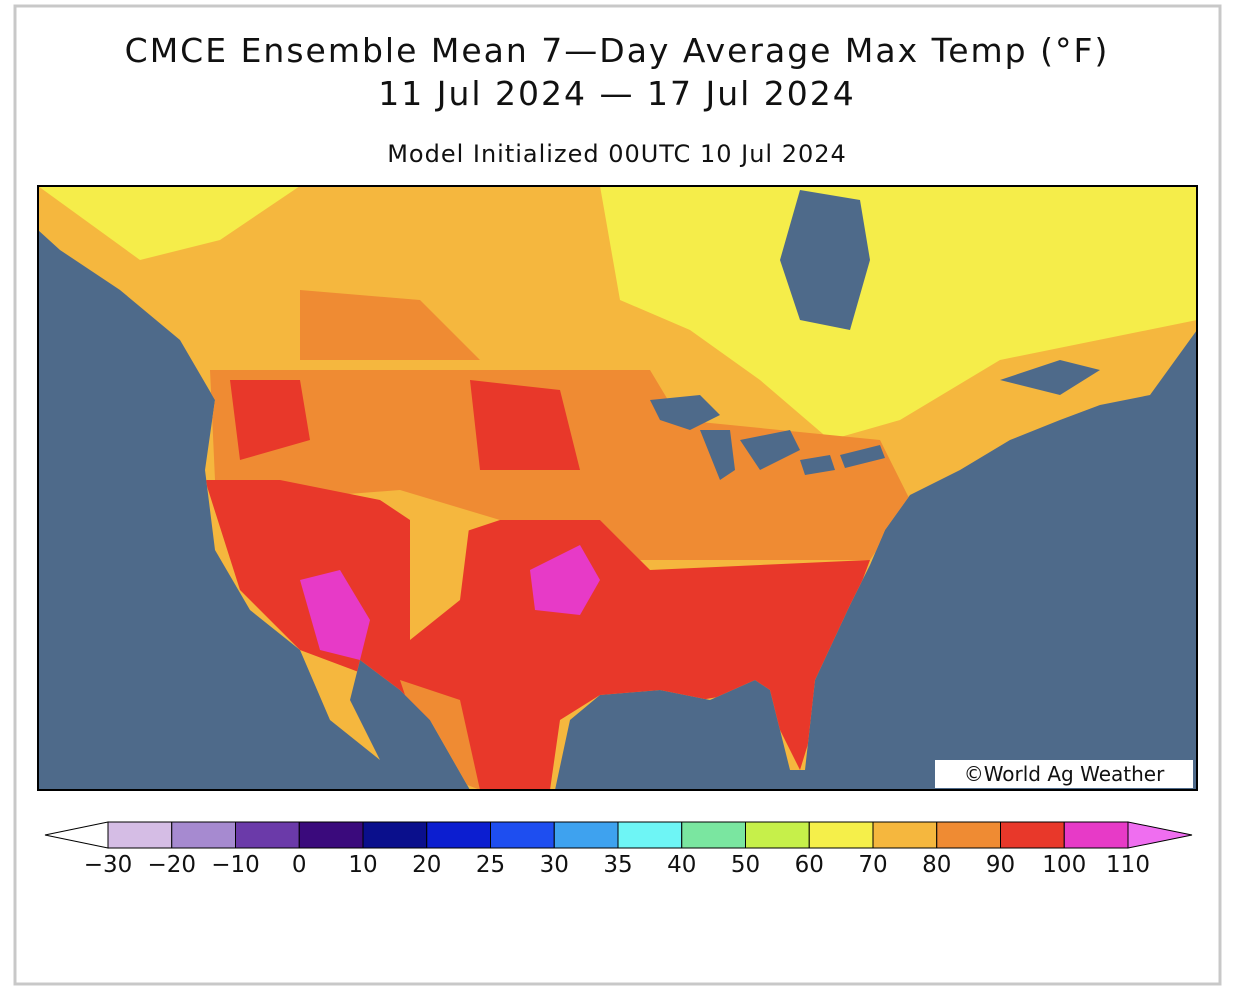 Image resolution: width=1233 pixels, height=993 pixels. What do you see at coordinates (872, 865) in the screenshot?
I see `colorbar-label: 70` at bounding box center [872, 865].